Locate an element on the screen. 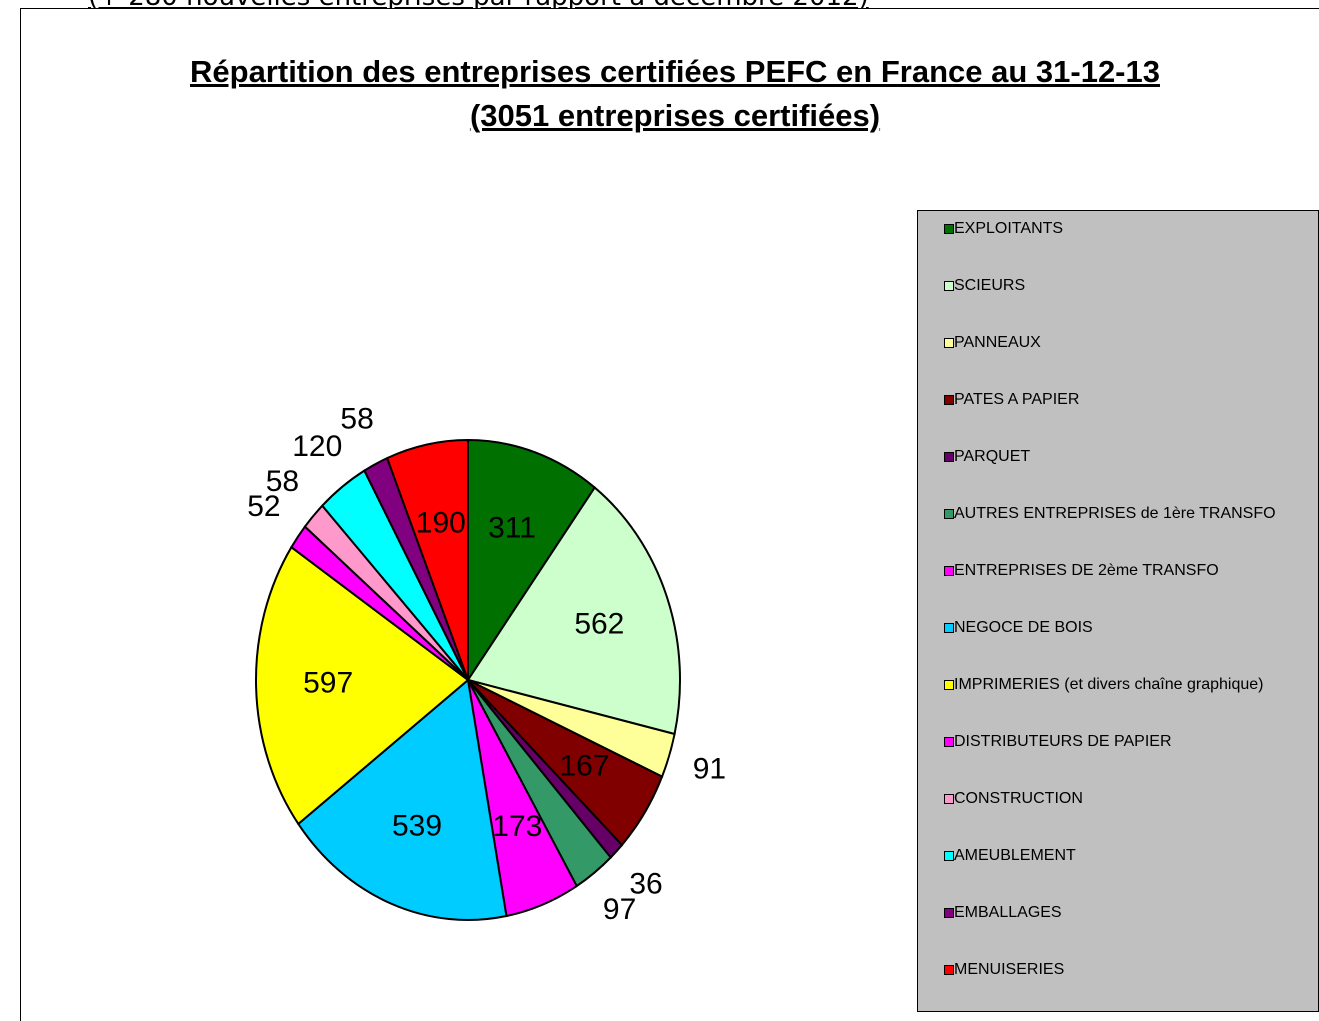 Image resolution: width=1319 pixels, height=1021 pixels. legend-item: AUTRES ENTREPRISES de 1ère TRANSFO is located at coordinates (1114, 514).